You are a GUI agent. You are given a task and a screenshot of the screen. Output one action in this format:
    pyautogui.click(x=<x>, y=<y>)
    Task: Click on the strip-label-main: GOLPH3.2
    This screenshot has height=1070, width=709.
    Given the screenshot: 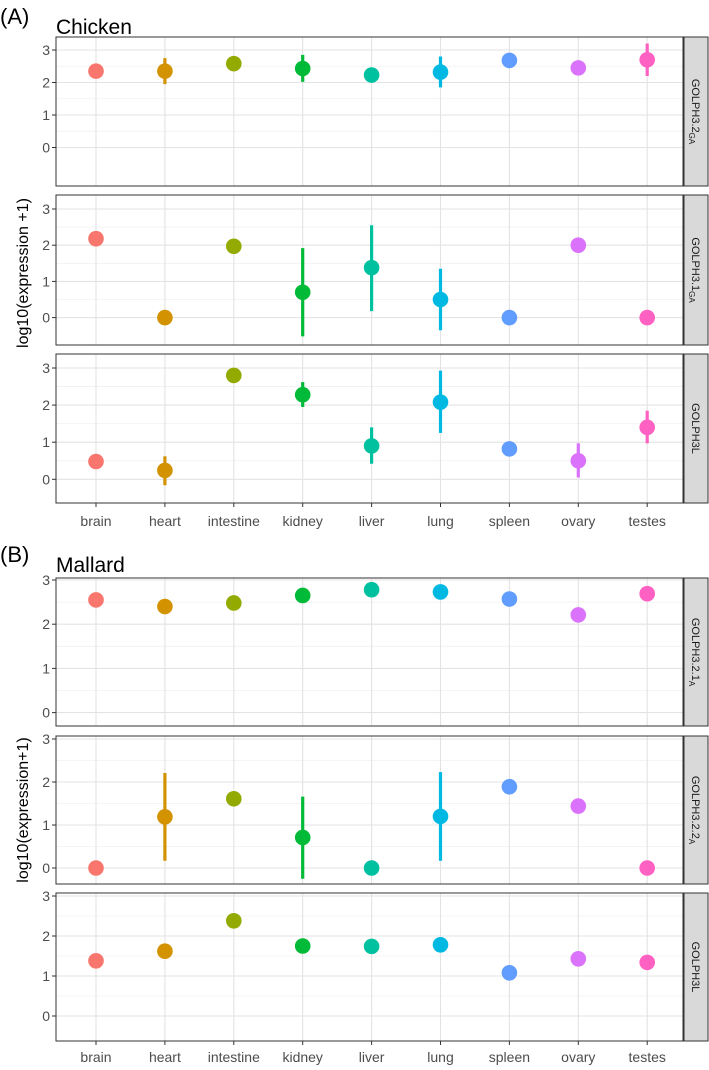 What is the action you would take?
    pyautogui.click(x=695, y=106)
    